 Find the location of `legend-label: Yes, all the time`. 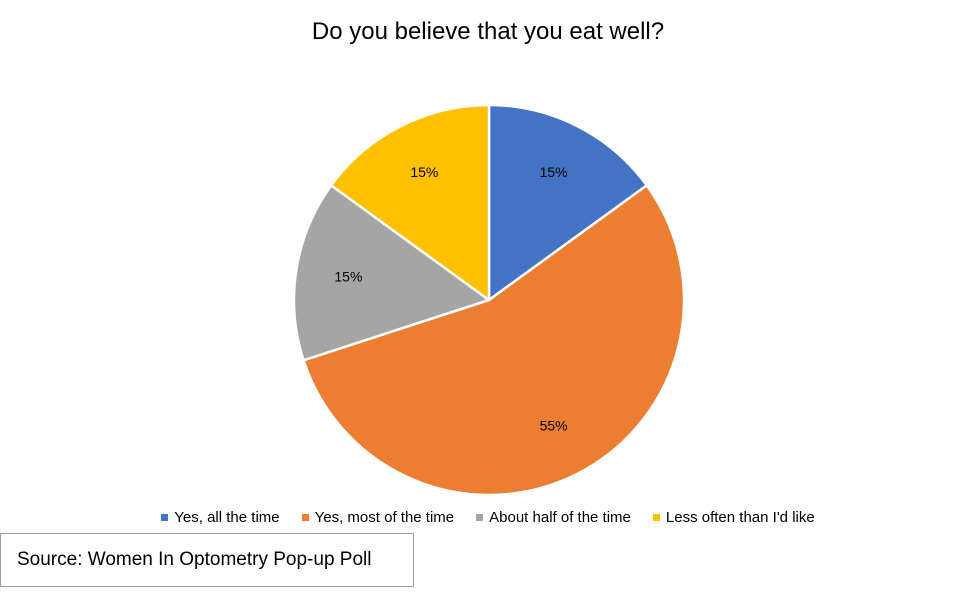

legend-label: Yes, all the time is located at coordinates (227, 517).